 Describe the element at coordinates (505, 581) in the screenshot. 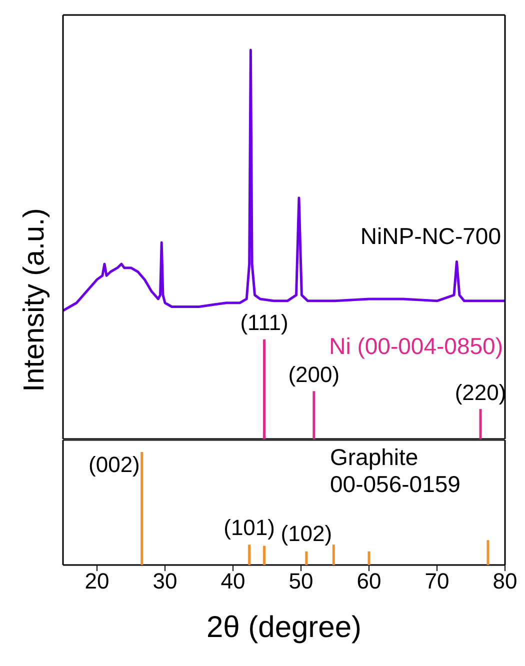

I see `x-tick-label: 80` at that location.